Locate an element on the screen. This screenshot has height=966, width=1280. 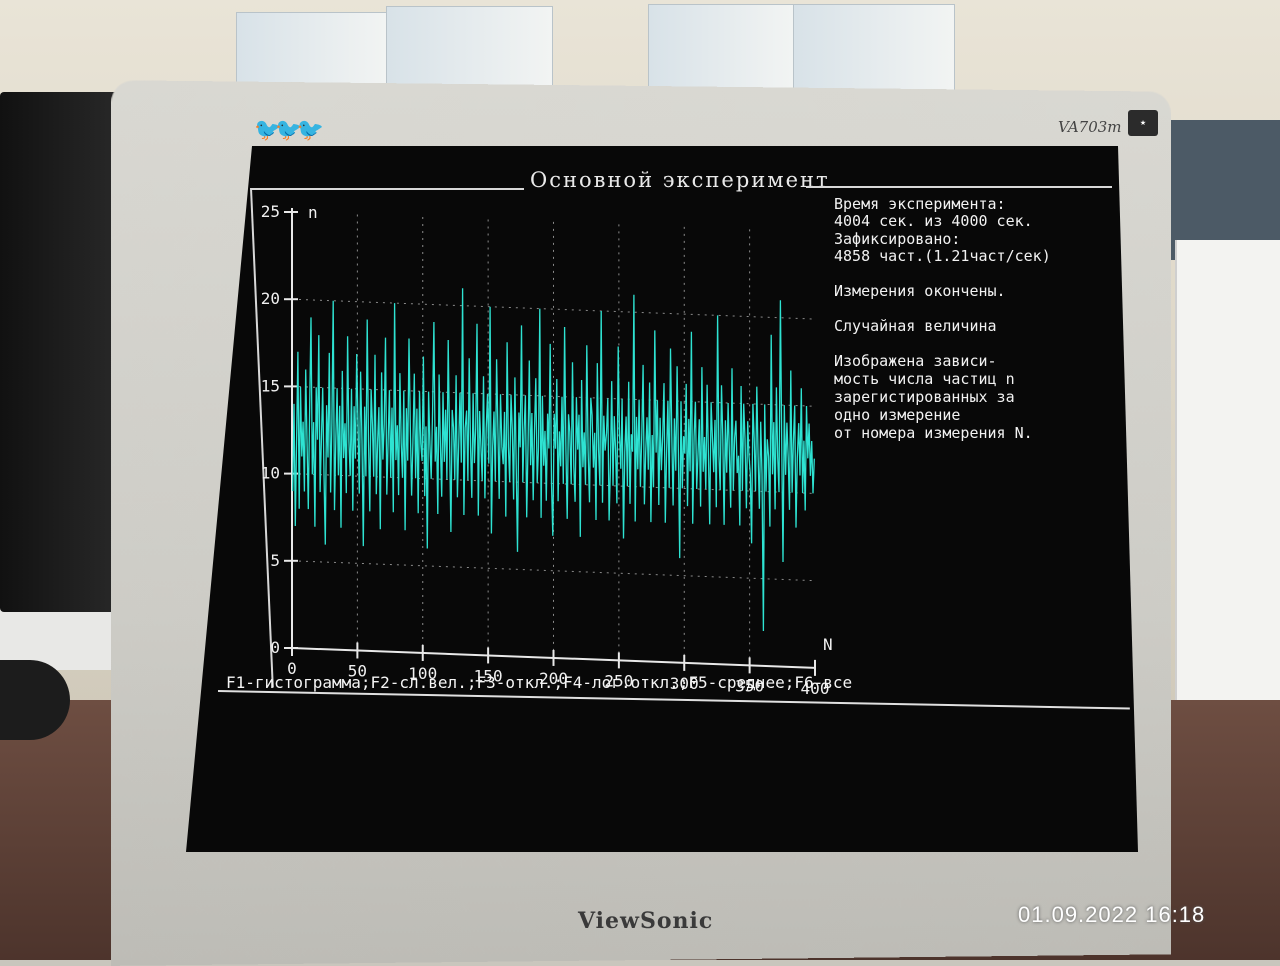
info-fixed-value: 4858 част.(1.21част/сек) is located at coordinates (942, 256).